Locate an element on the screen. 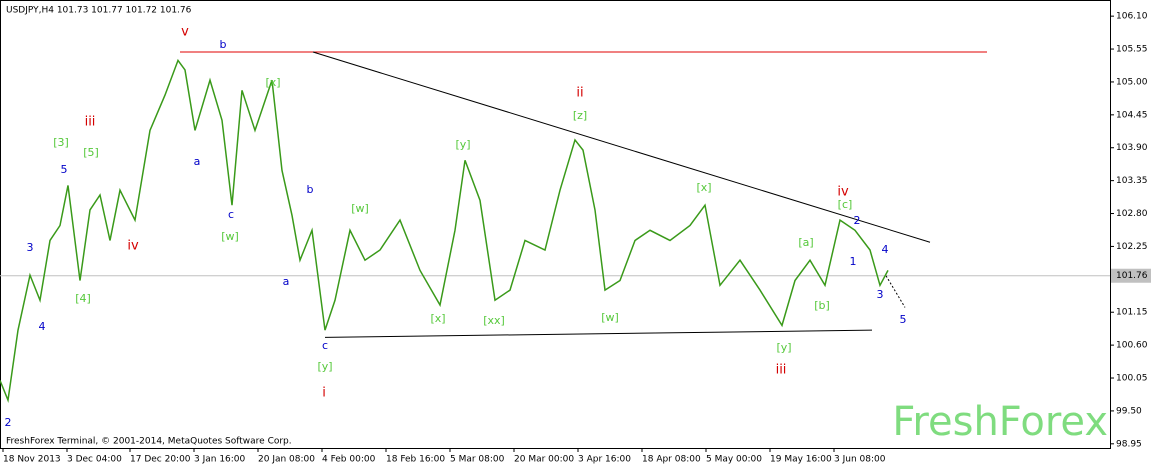 The height and width of the screenshot is (467, 1152). wave-label: [3] is located at coordinates (61, 142).